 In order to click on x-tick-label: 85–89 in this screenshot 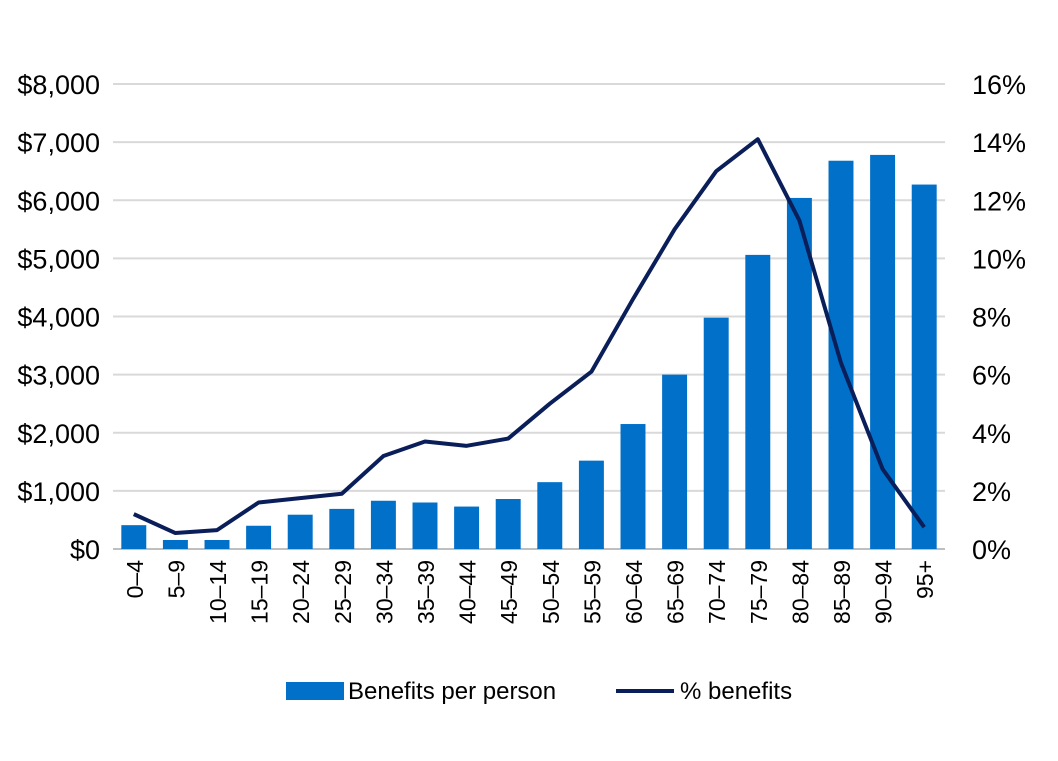, I will do `click(842, 592)`.